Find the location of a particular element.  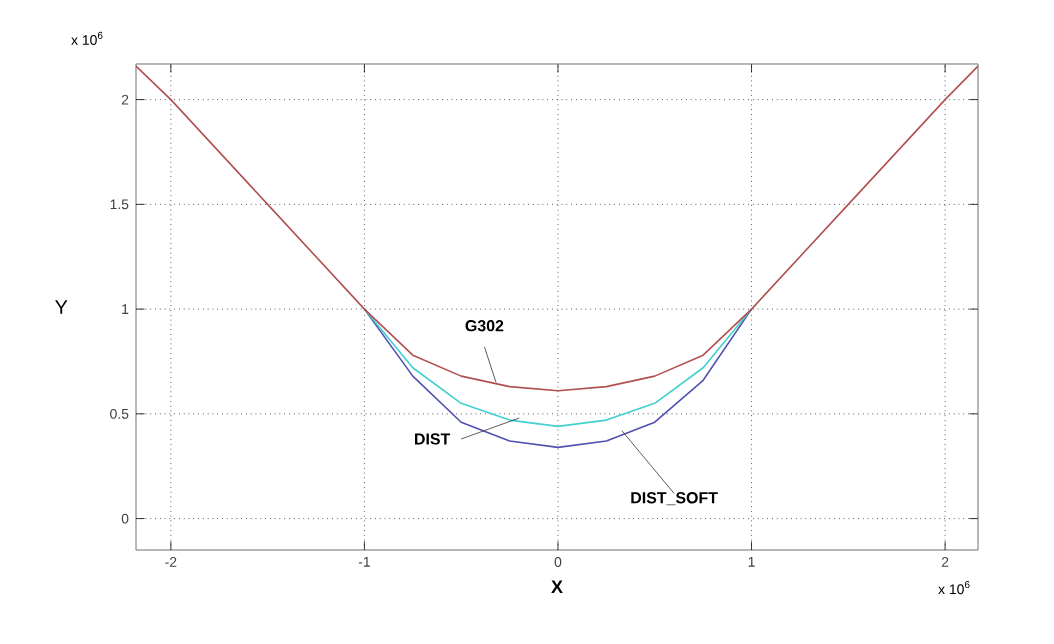

x-axis-title: X is located at coordinates (557, 586).